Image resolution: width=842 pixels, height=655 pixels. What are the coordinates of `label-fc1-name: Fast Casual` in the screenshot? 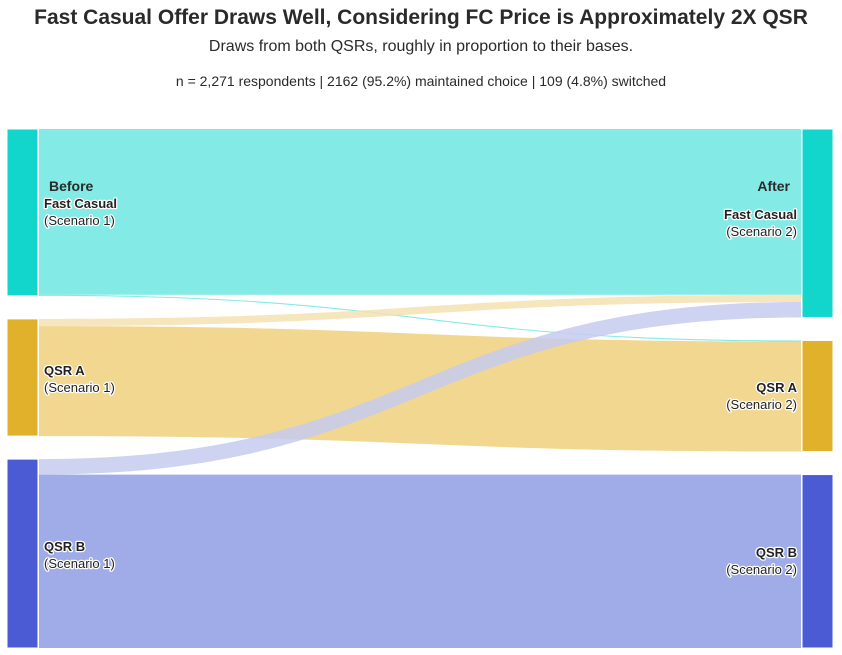 It's located at (80, 203).